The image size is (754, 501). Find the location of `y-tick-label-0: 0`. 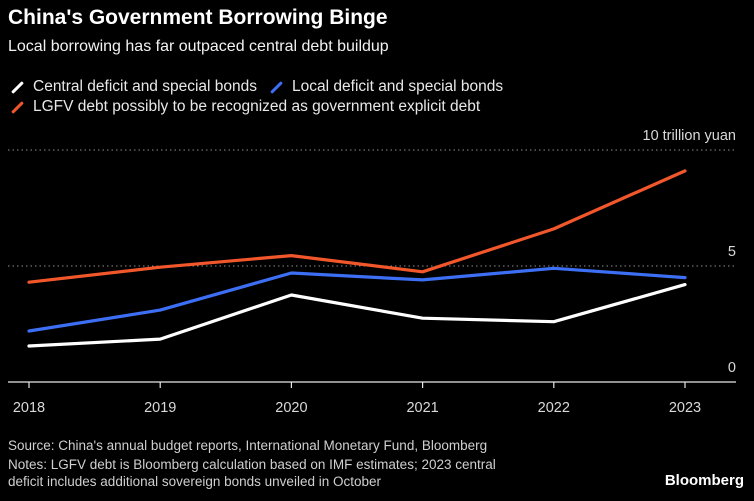

y-tick-label-0: 0 is located at coordinates (732, 368).